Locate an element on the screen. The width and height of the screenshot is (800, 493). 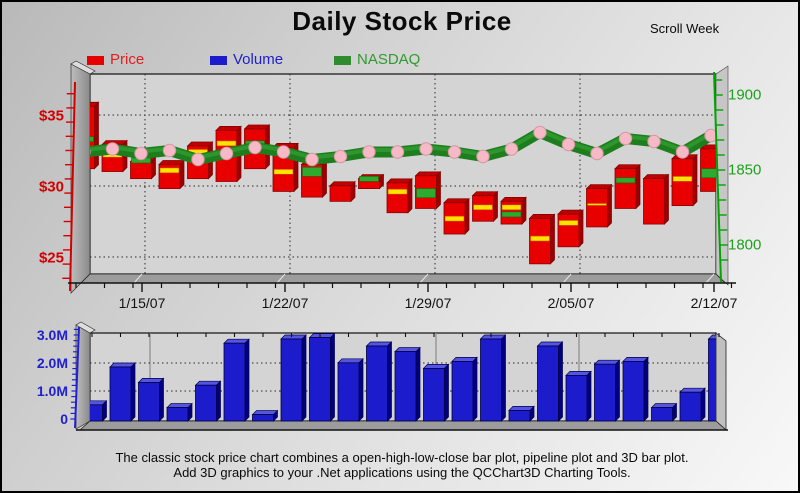
nasdaq-axis-label: 1800 is located at coordinates (745, 245).